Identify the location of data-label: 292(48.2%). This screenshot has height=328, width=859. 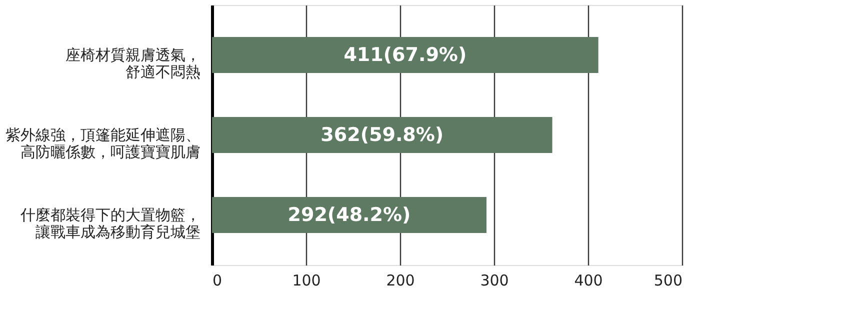
(349, 215).